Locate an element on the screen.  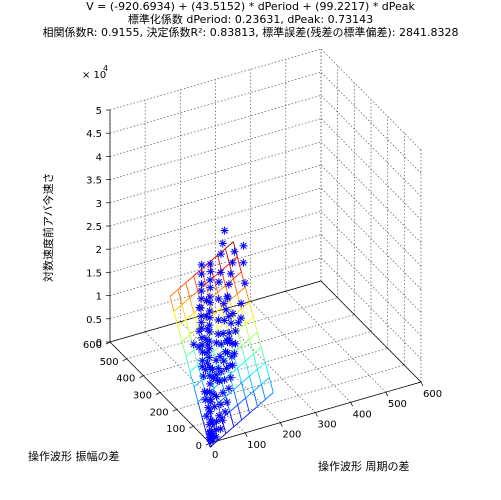
z-multiplier: × 10 is located at coordinates (94, 75).